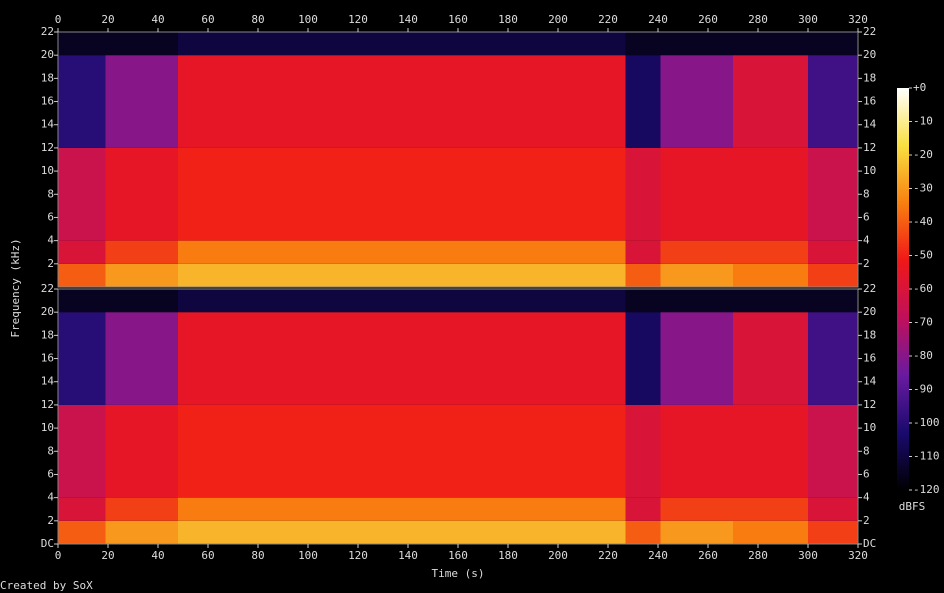  Describe the element at coordinates (708, 555) in the screenshot. I see `x-tick-label: 260` at that location.